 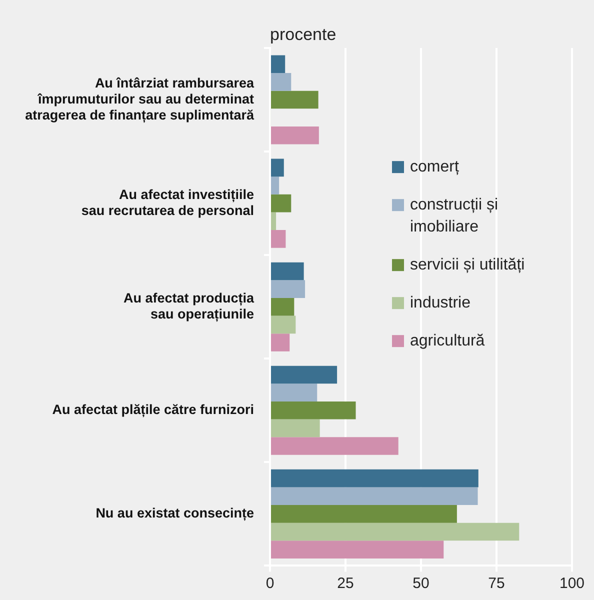 What do you see at coordinates (440, 303) in the screenshot?
I see `legend-label: industrie` at bounding box center [440, 303].